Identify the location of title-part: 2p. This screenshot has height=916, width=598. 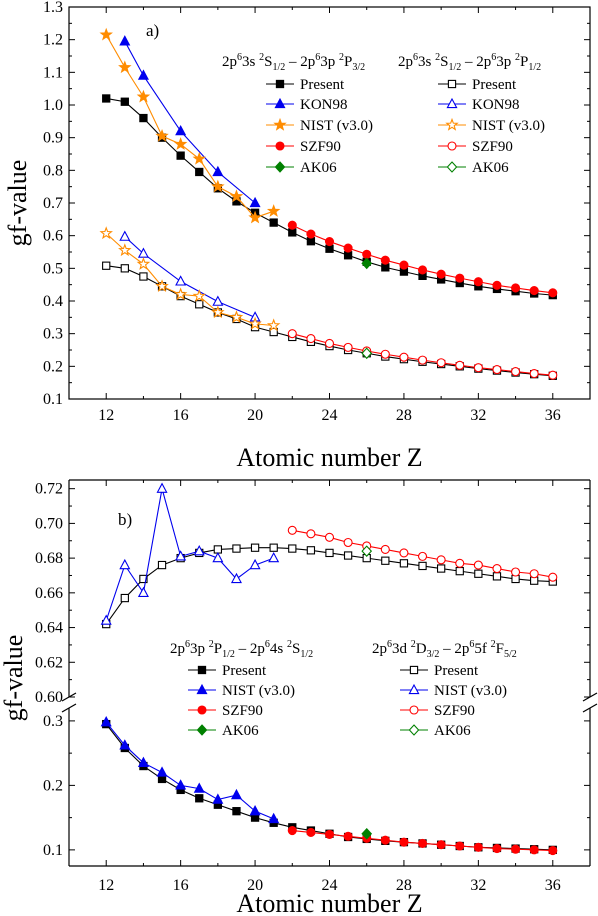
(405, 62).